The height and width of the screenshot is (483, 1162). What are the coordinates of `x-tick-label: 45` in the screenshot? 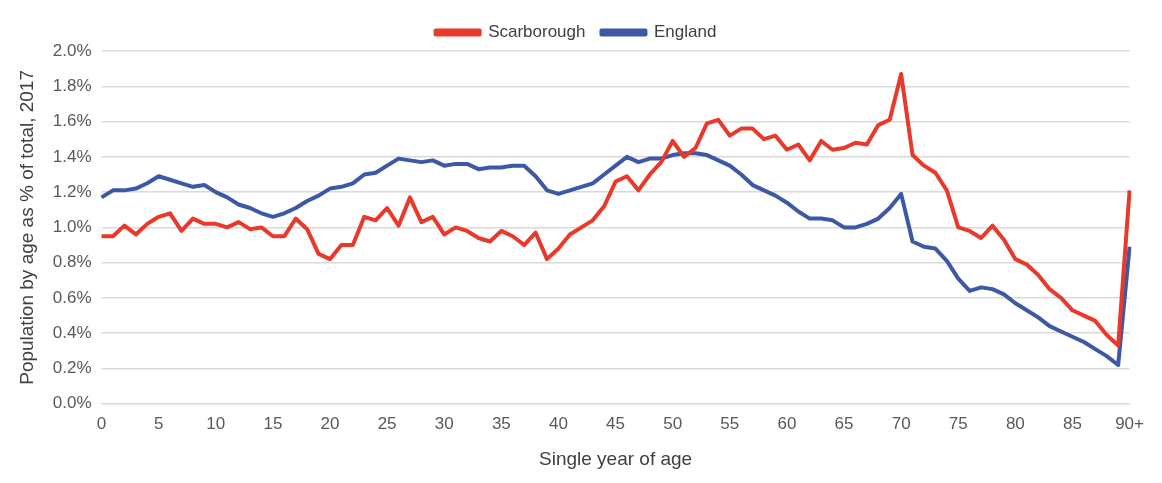 It's located at (616, 423).